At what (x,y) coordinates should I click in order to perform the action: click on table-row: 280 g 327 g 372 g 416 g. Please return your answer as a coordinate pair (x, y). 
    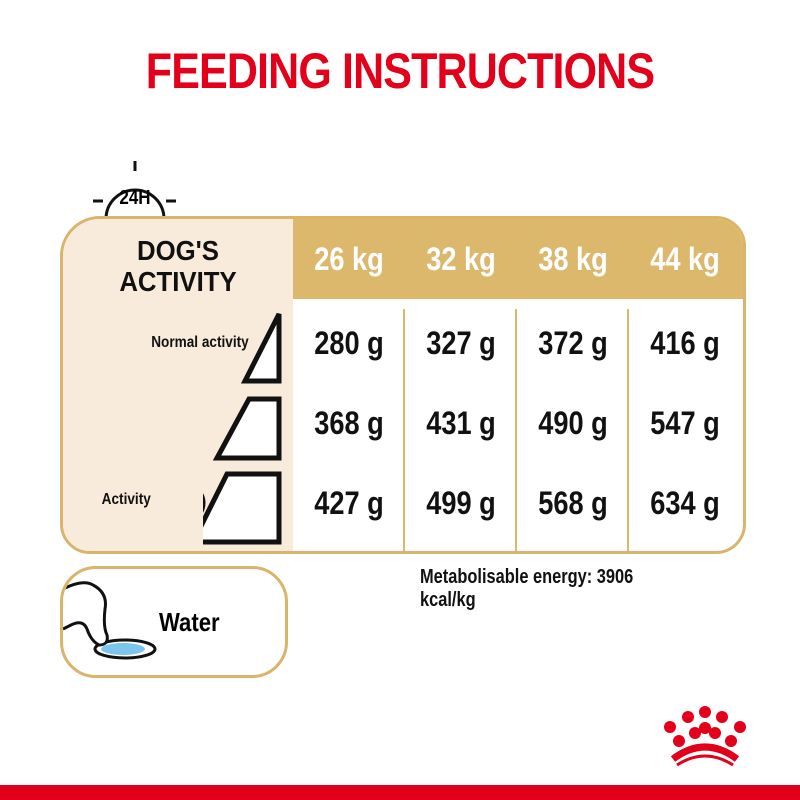
    Looking at the image, I should click on (518, 345).